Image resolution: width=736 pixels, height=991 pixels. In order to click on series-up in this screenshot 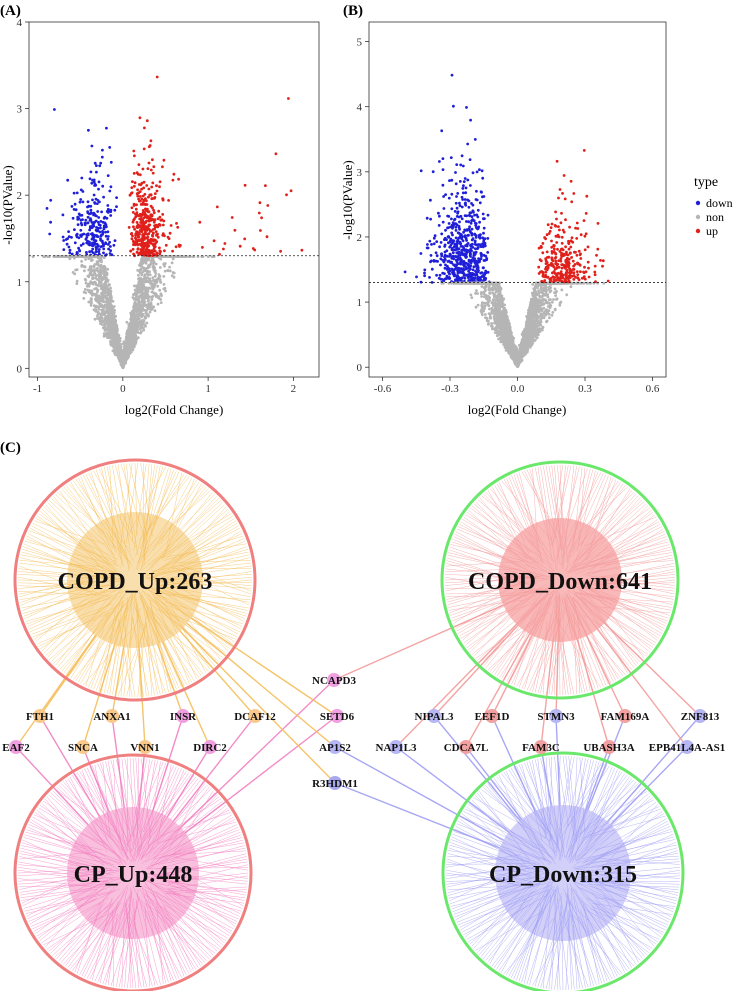, I will do `click(215, 166)`.